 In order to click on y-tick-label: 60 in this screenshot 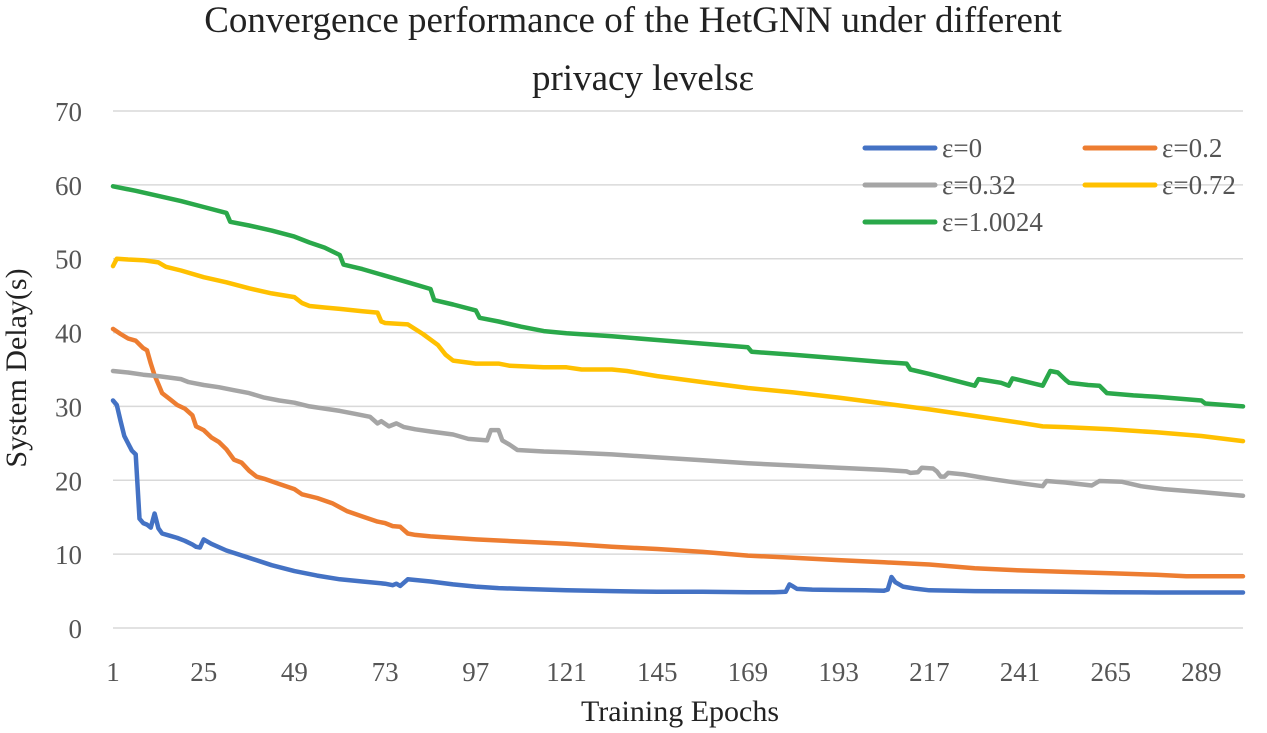, I will do `click(68, 186)`.